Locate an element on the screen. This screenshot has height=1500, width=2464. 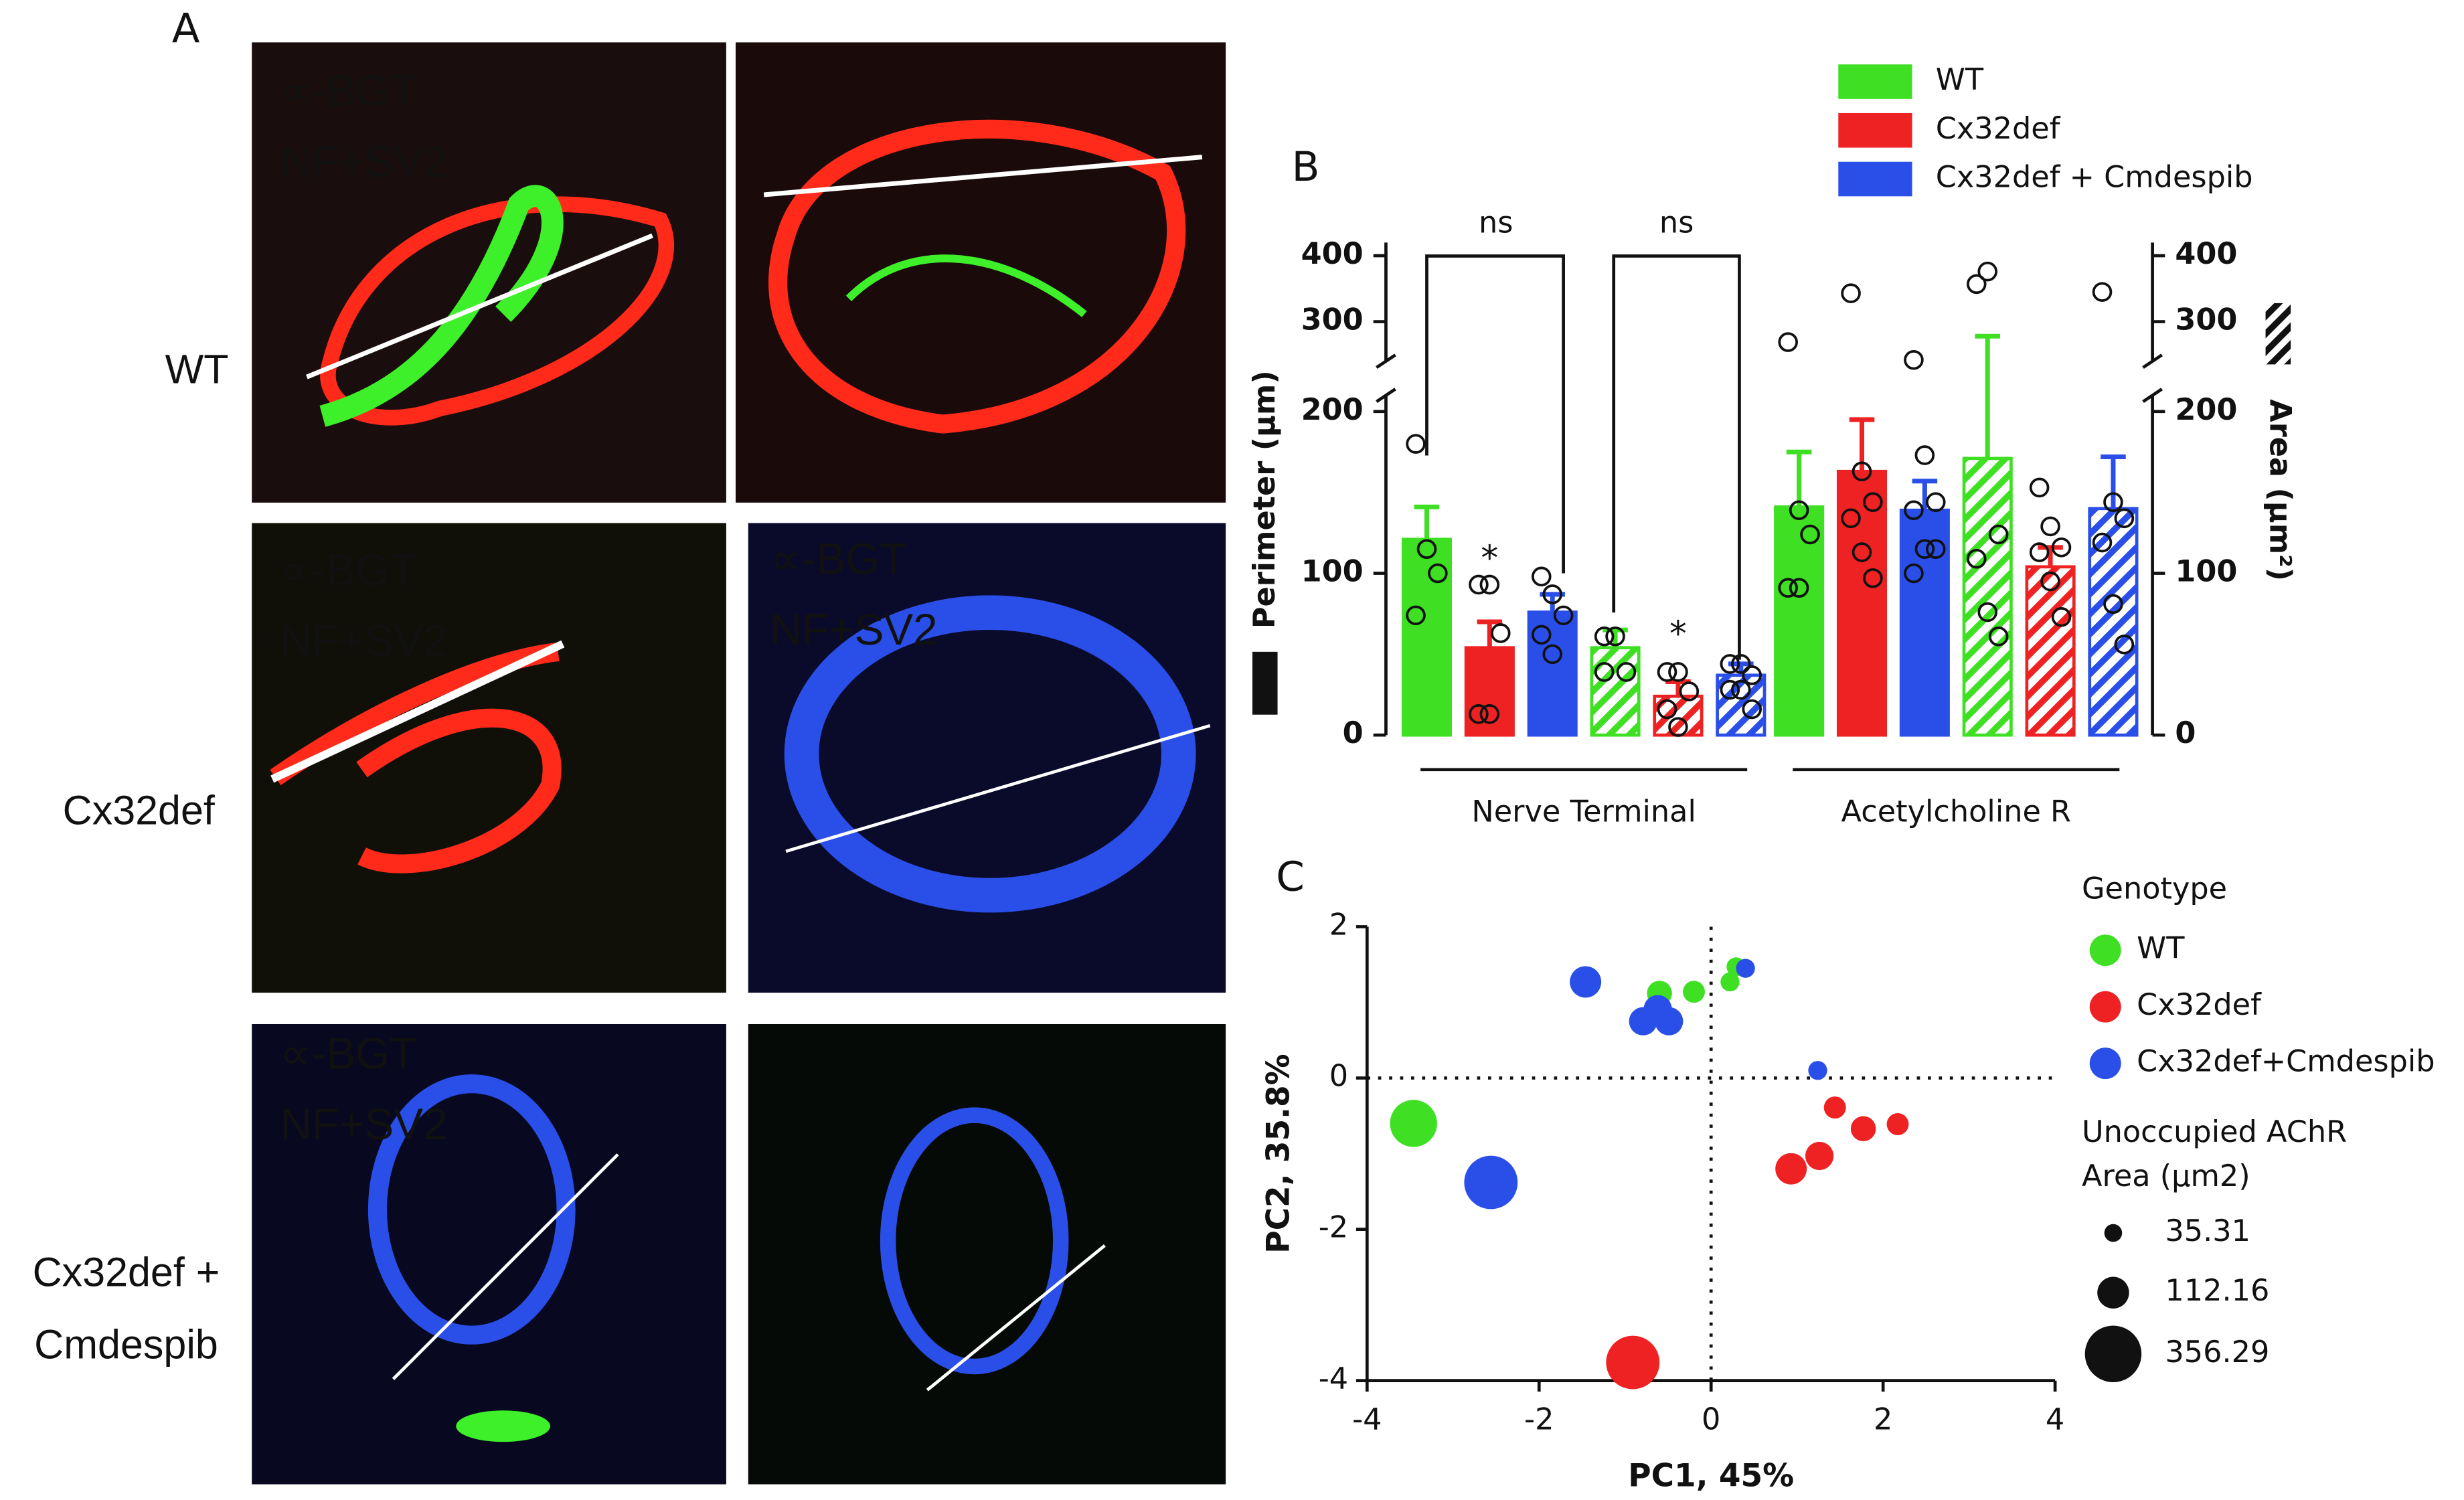
y2-axis-label: Area (µm²) is located at coordinates (2280, 490).